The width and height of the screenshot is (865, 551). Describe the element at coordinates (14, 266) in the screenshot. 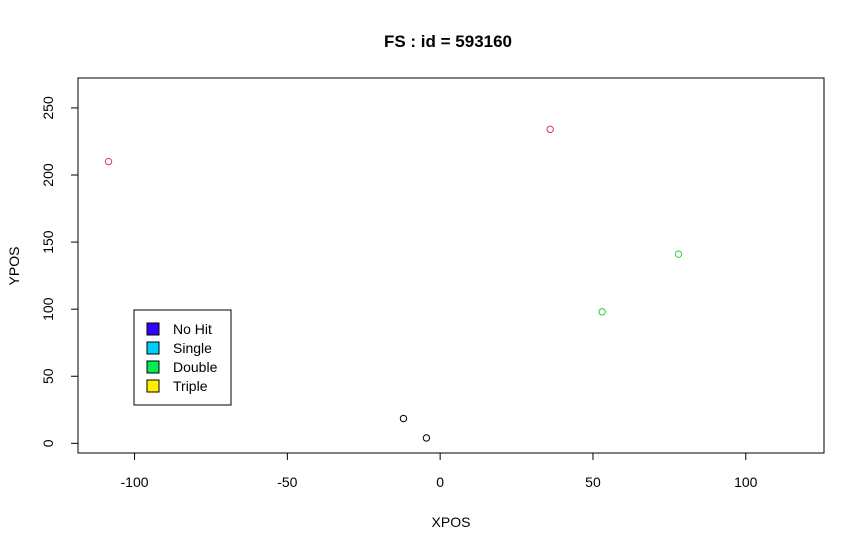

I see `y-axis-label: YPOS` at that location.